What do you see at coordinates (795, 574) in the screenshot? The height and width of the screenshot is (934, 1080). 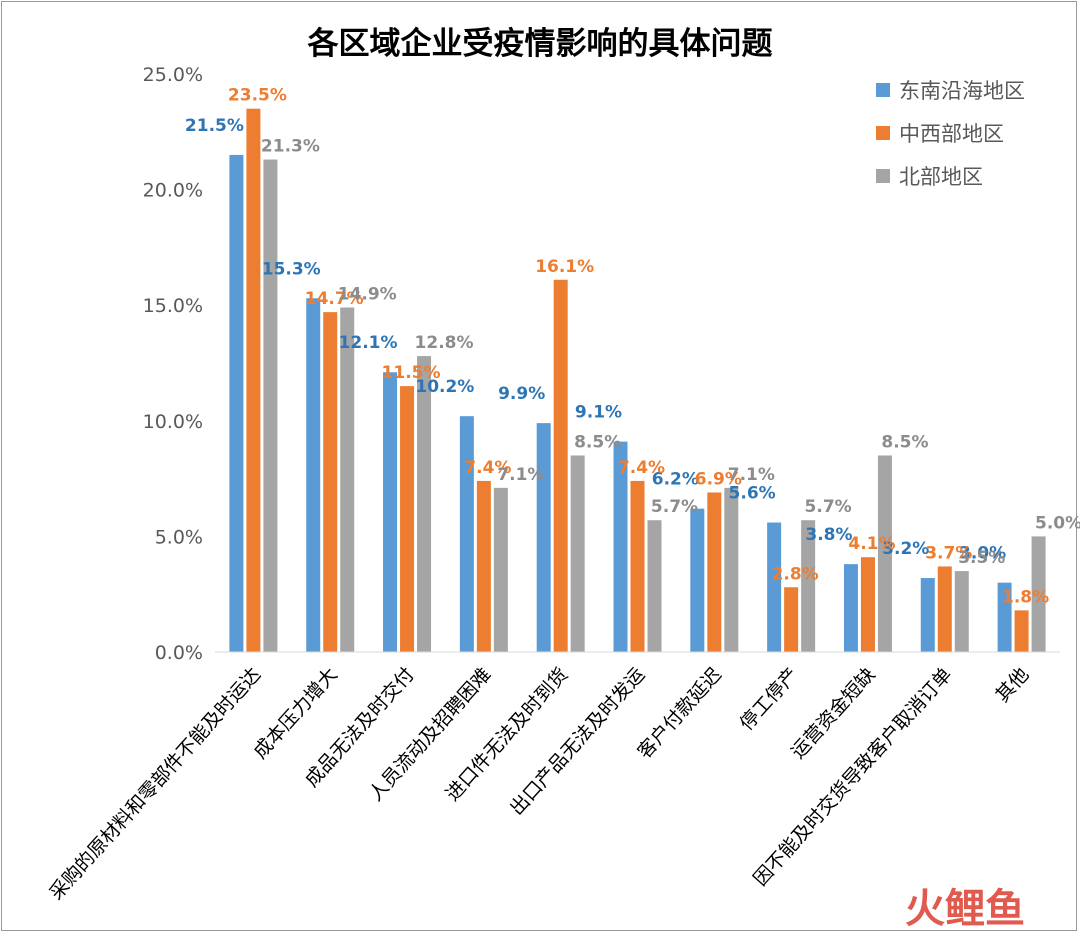 I see `data-label: 2.8%` at bounding box center [795, 574].